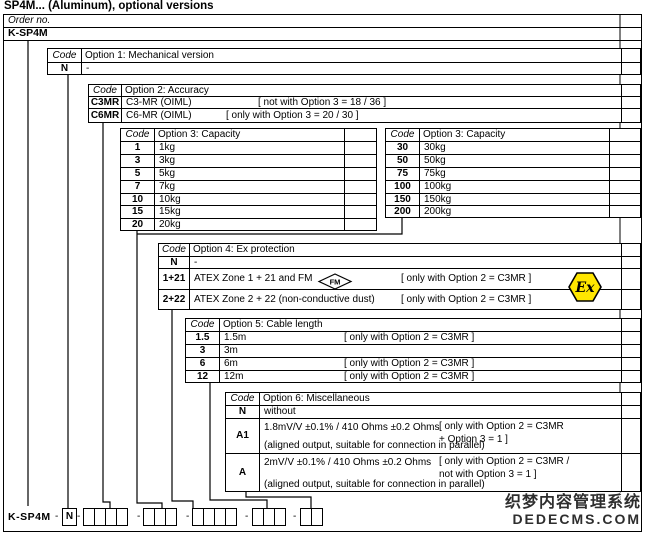 The width and height of the screenshot is (645, 536). What do you see at coordinates (435, 173) in the screenshot?
I see `desc-cell: 75kg` at bounding box center [435, 173].